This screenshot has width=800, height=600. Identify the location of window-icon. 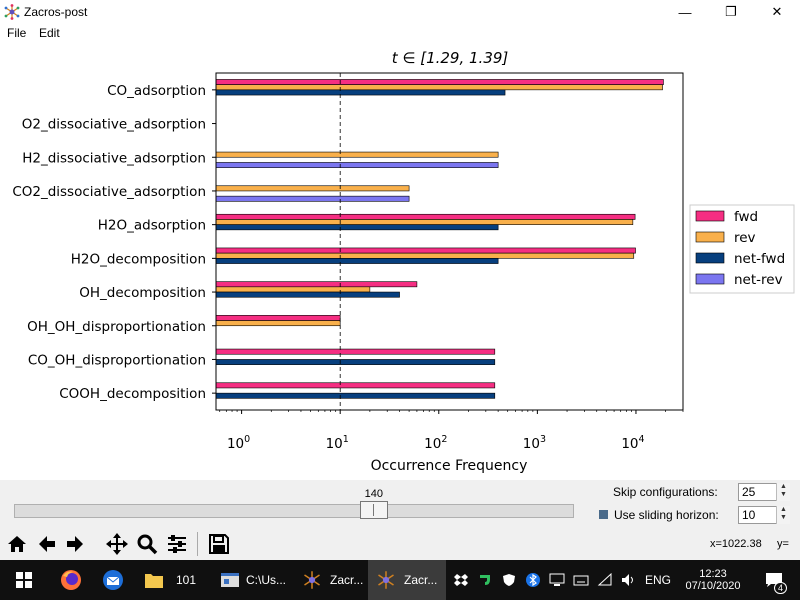
(230, 580).